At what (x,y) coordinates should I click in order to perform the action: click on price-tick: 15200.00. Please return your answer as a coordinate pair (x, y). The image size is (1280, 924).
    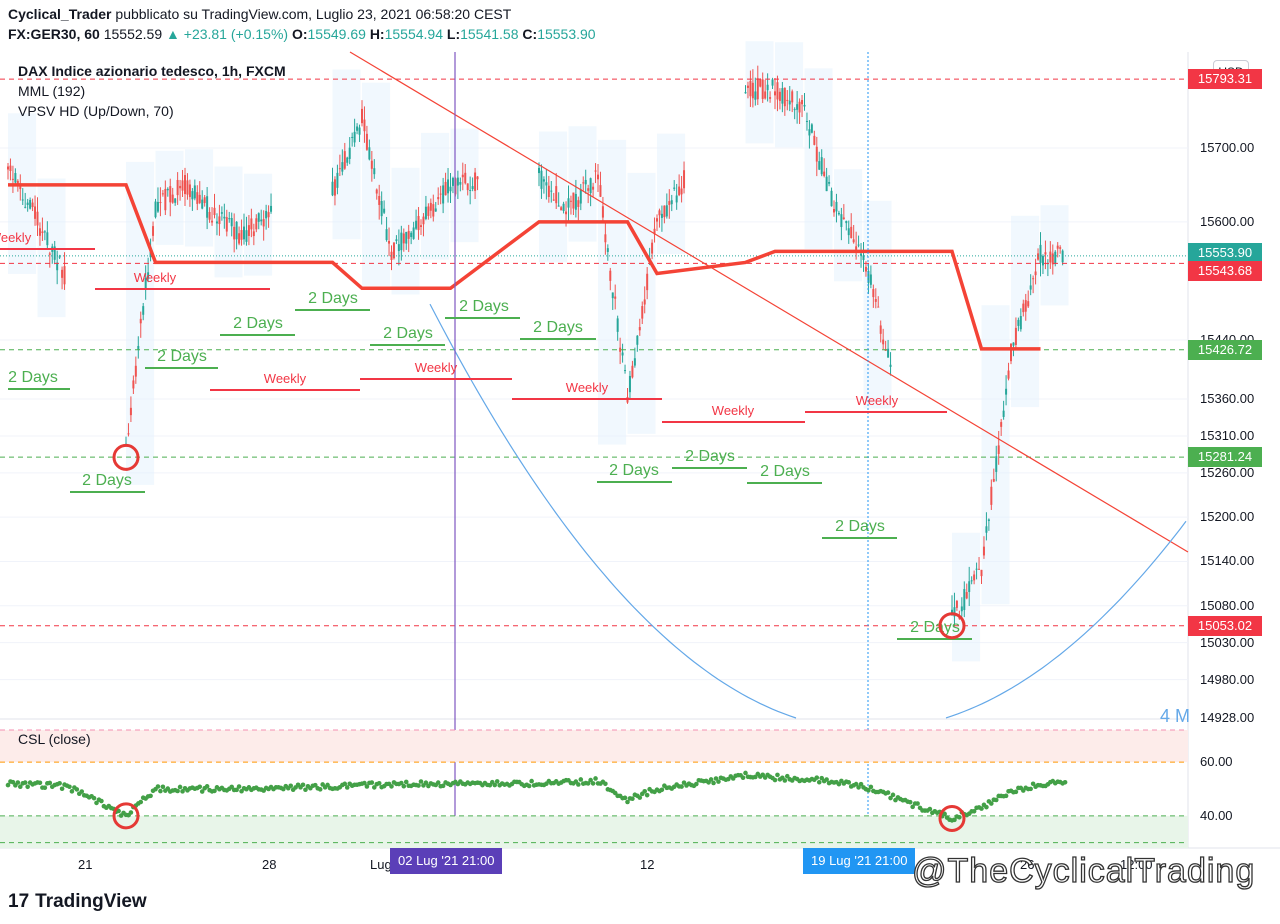
    Looking at the image, I should click on (1227, 517).